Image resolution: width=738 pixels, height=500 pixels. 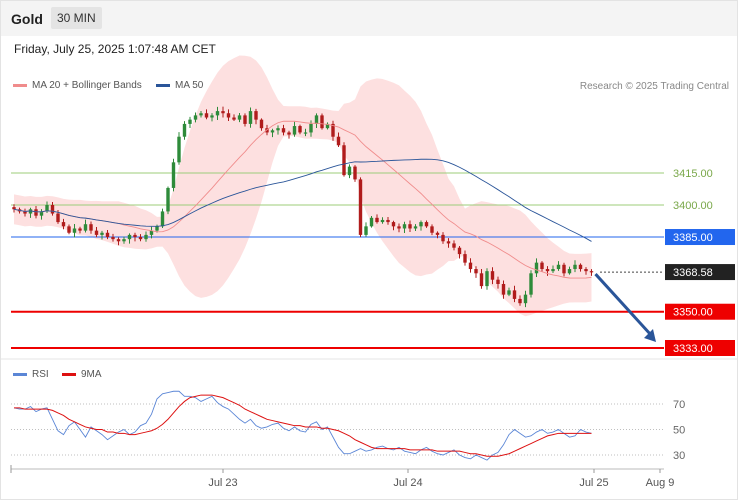 What do you see at coordinates (693, 349) in the screenshot?
I see `price-label-support: 3333.00` at bounding box center [693, 349].